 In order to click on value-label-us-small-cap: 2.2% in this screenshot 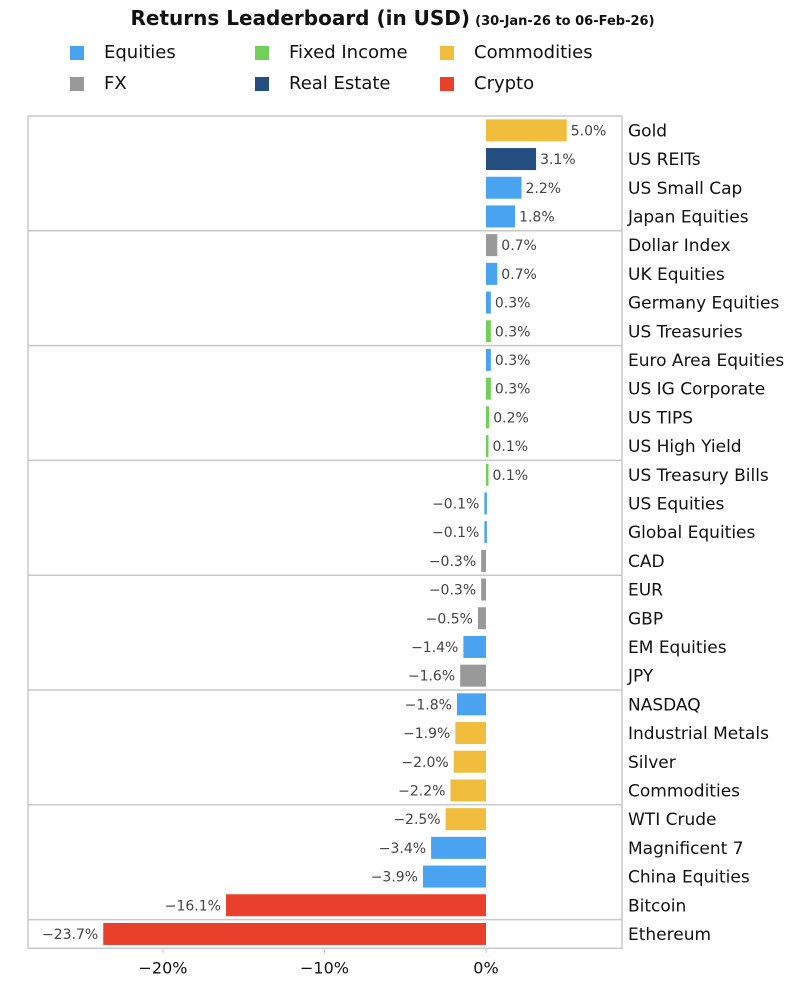, I will do `click(544, 189)`.